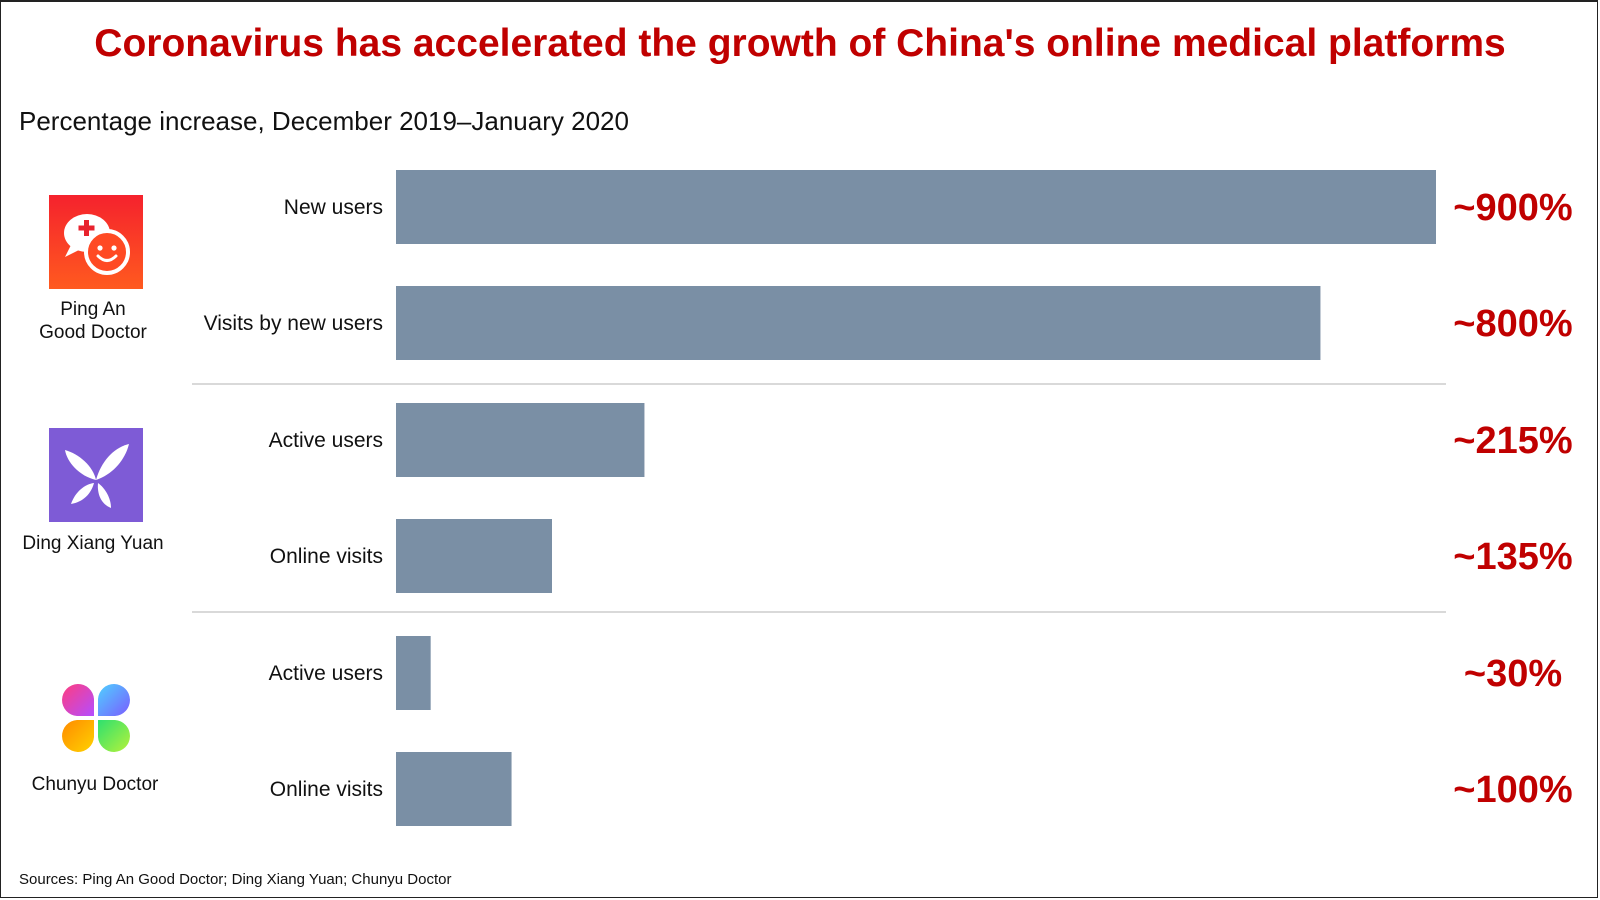  What do you see at coordinates (96, 242) in the screenshot?
I see `ping-an-good-doctor-logo` at bounding box center [96, 242].